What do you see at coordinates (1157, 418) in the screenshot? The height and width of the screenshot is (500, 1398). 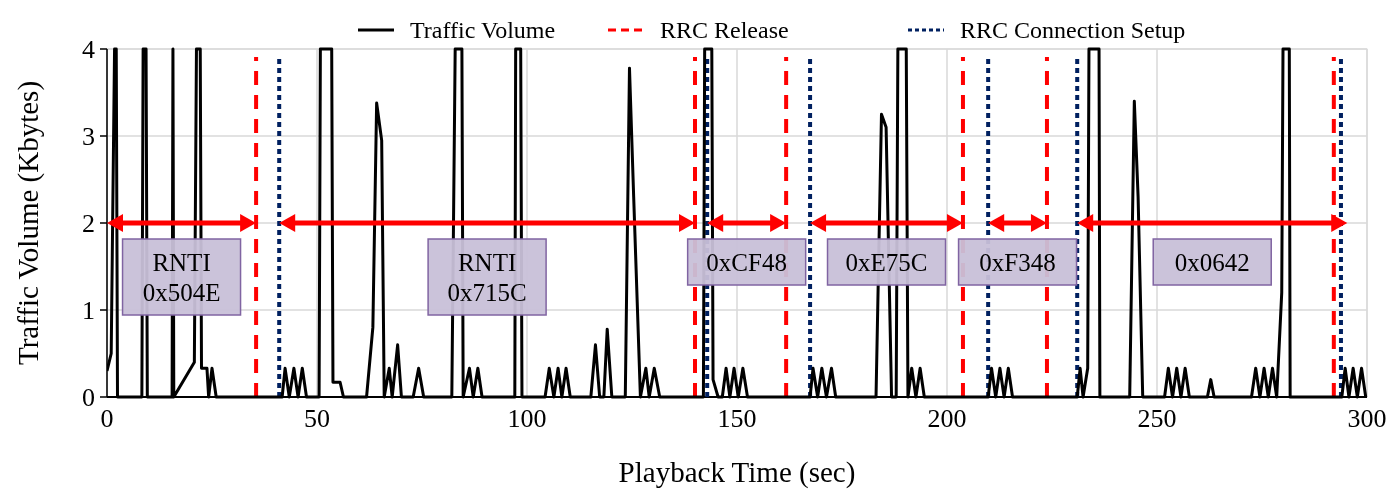 I see `x-tick-label: 250` at bounding box center [1157, 418].